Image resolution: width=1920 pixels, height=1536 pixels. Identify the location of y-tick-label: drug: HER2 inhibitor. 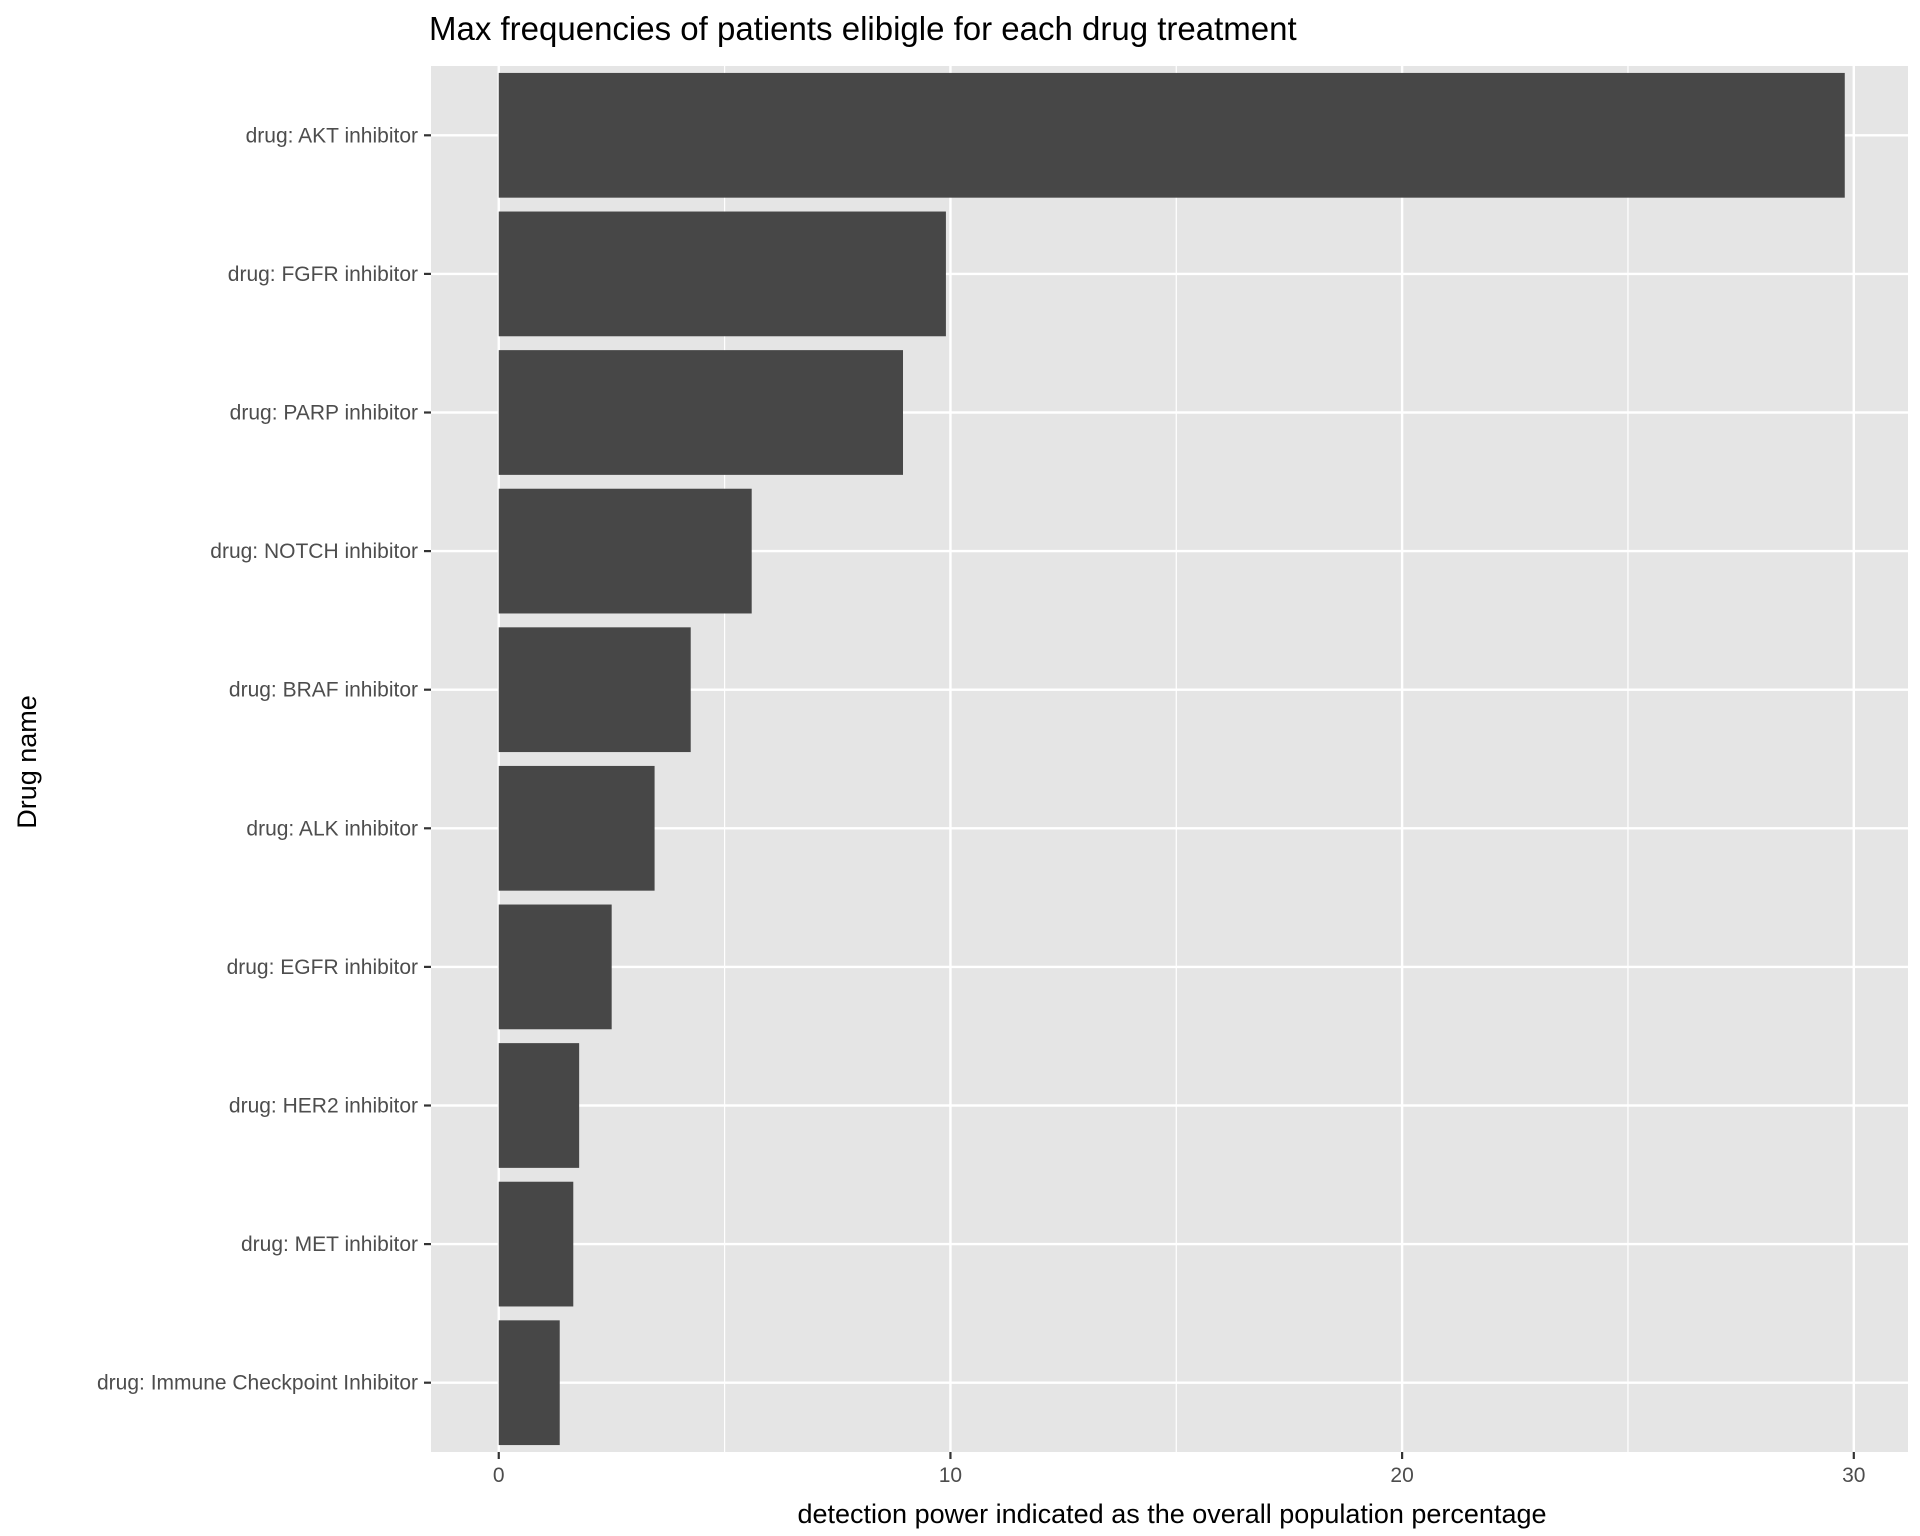
(323, 1106).